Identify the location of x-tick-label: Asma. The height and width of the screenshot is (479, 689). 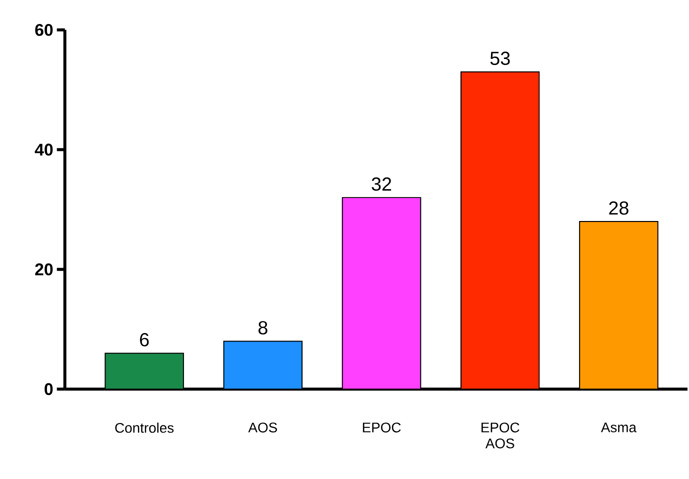
(618, 427).